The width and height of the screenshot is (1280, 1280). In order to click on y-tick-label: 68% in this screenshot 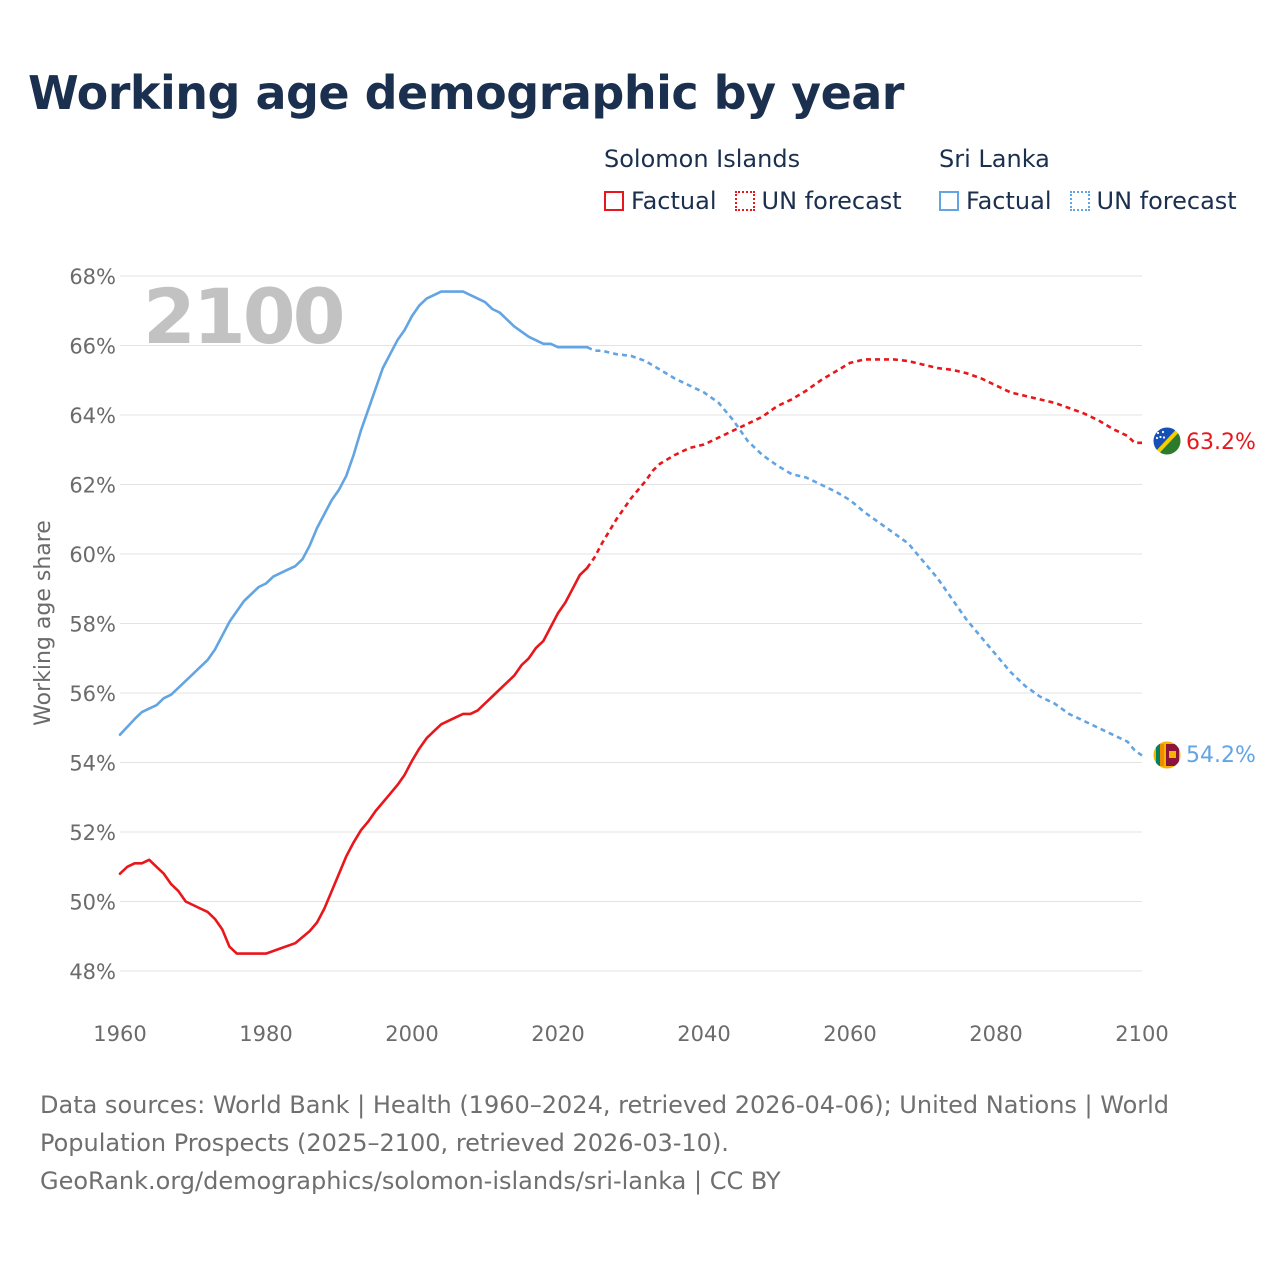, I will do `click(92, 277)`.